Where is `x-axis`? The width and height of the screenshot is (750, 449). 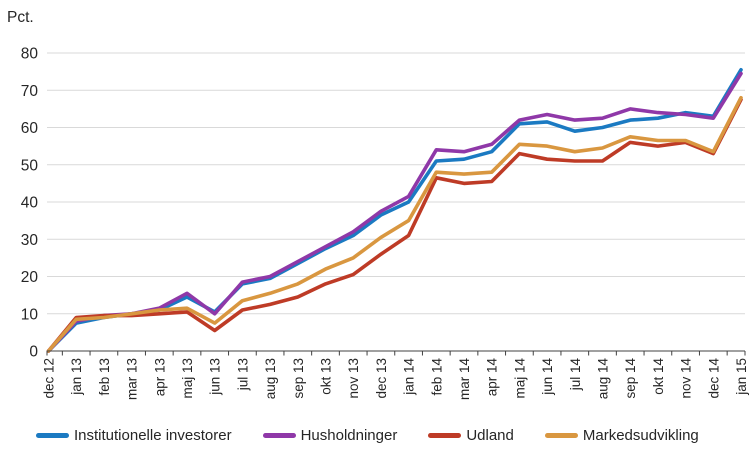
x-axis is located at coordinates (396, 353).